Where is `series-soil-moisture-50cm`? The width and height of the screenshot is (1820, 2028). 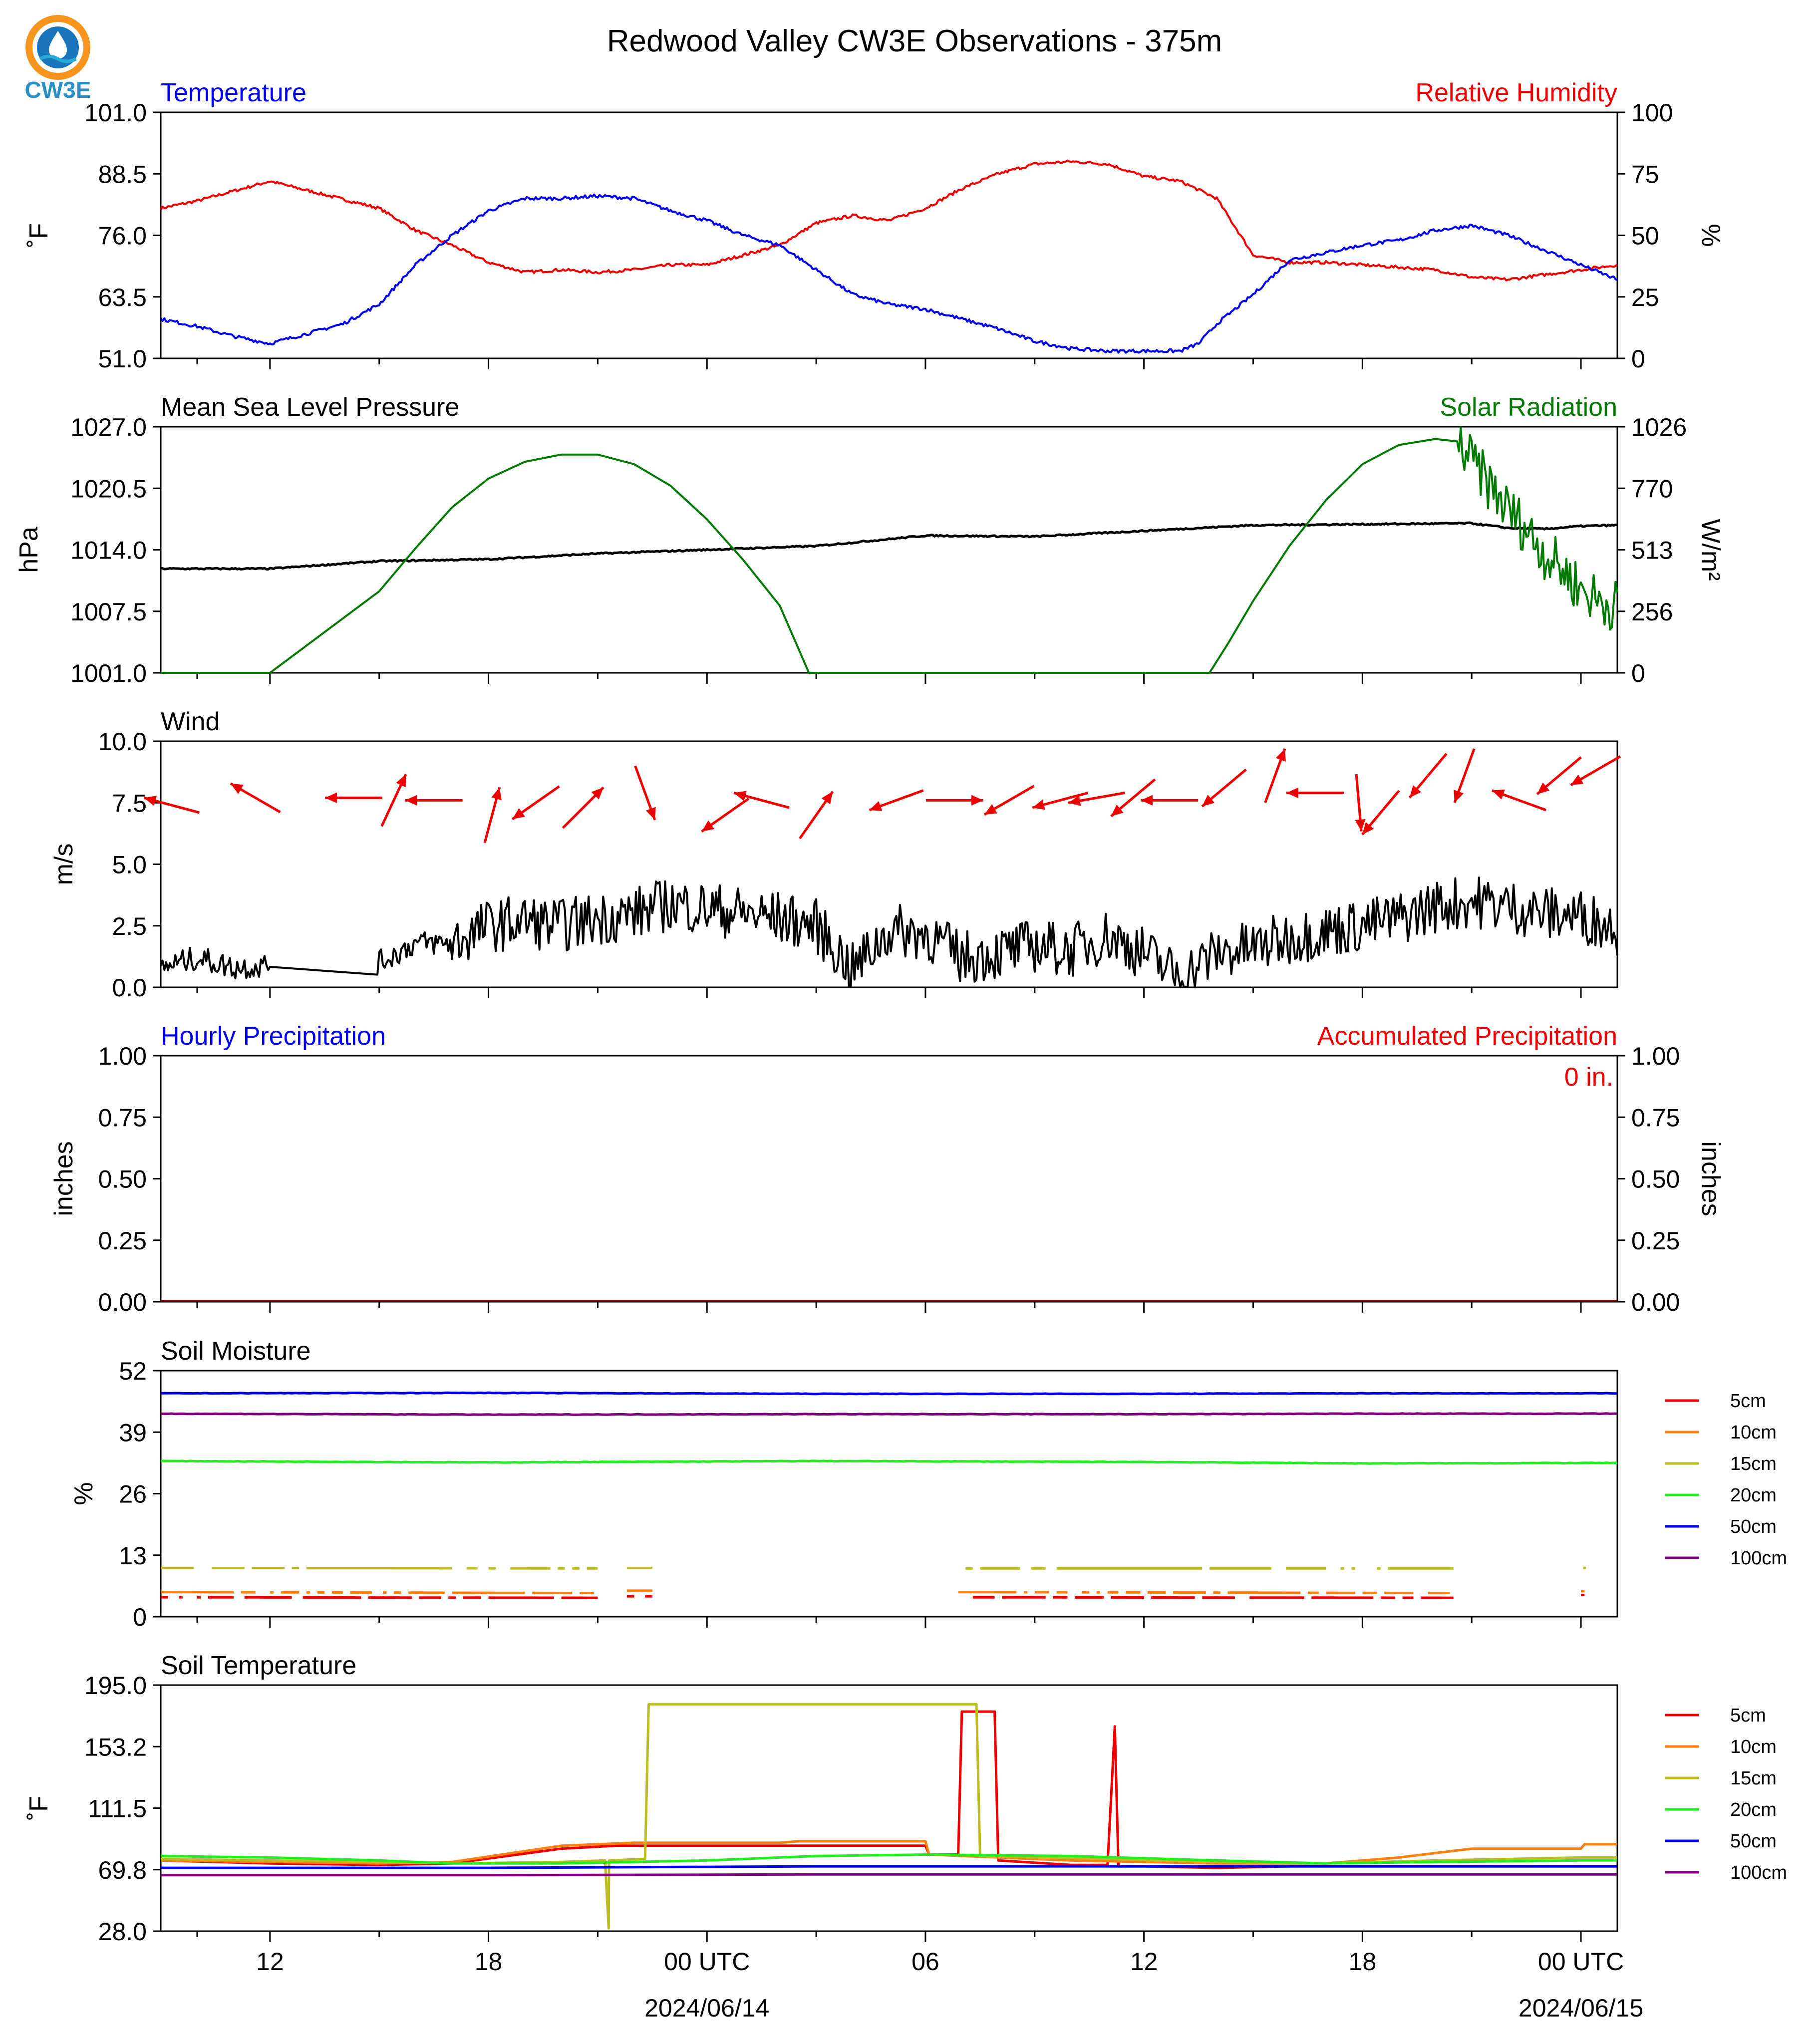
series-soil-moisture-50cm is located at coordinates (889, 1393).